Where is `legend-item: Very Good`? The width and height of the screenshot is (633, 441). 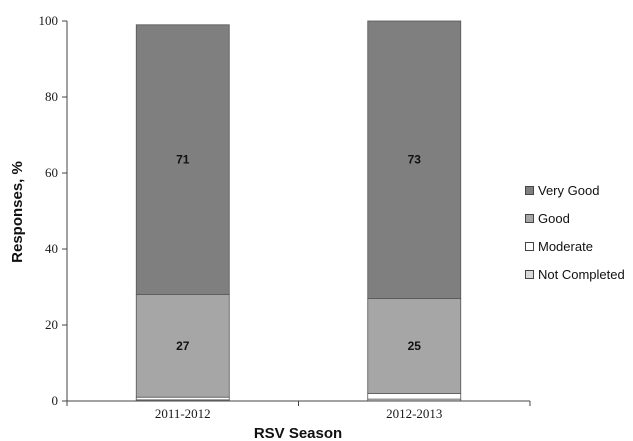
legend-item: Very Good is located at coordinates (575, 190).